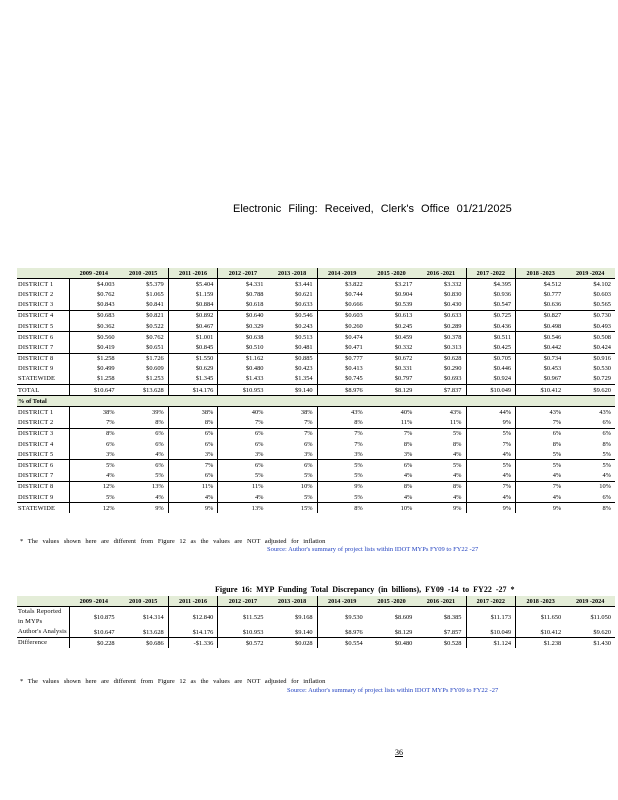 Image resolution: width=618 pixels, height=800 pixels. Describe the element at coordinates (43, 412) in the screenshot. I see `row-label: DISTRICT 1` at that location.